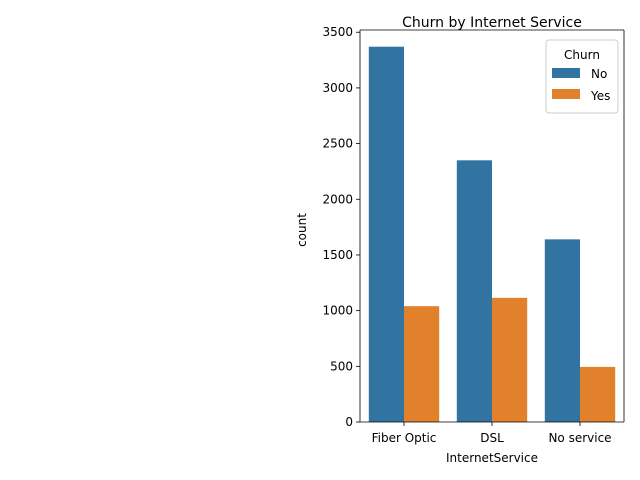 The width and height of the screenshot is (640, 480). What do you see at coordinates (510, 359) in the screenshot?
I see `bar-yes-dsl` at bounding box center [510, 359].